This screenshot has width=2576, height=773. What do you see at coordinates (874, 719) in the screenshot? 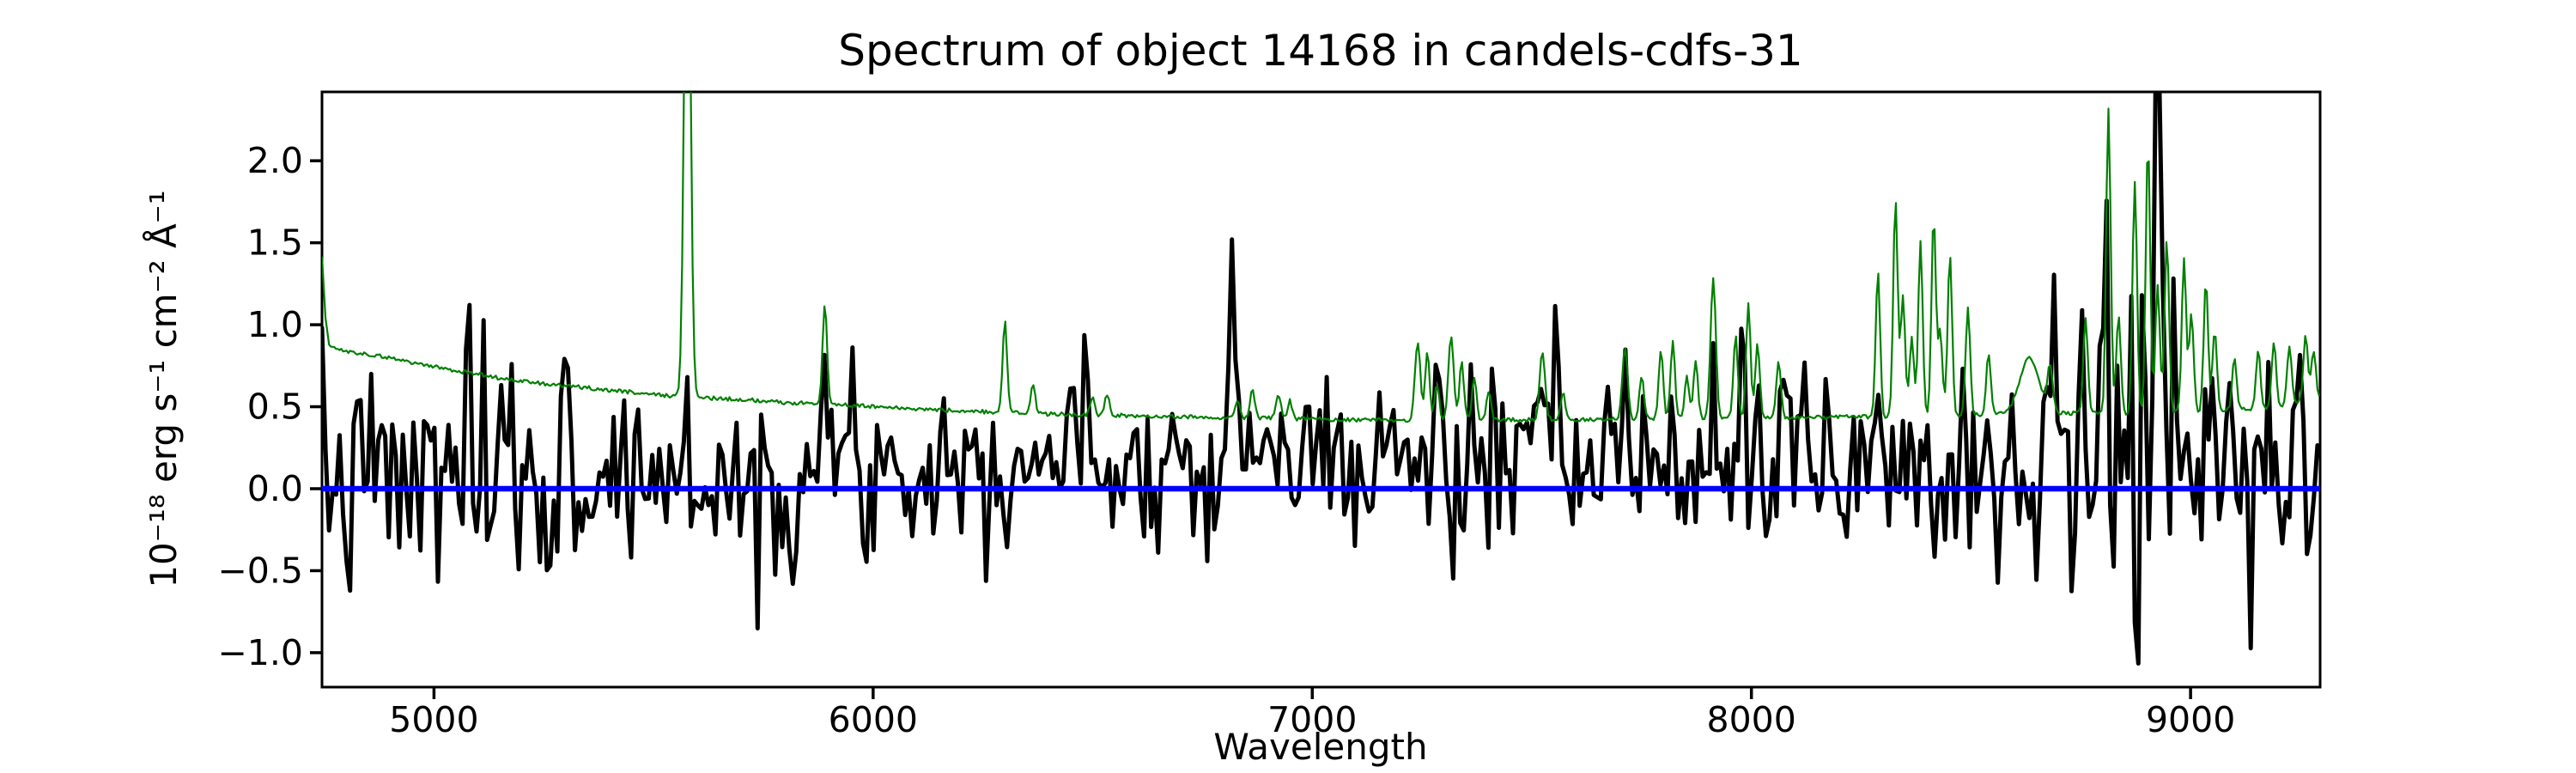
I see `x-tick-label: 6000` at bounding box center [874, 719].